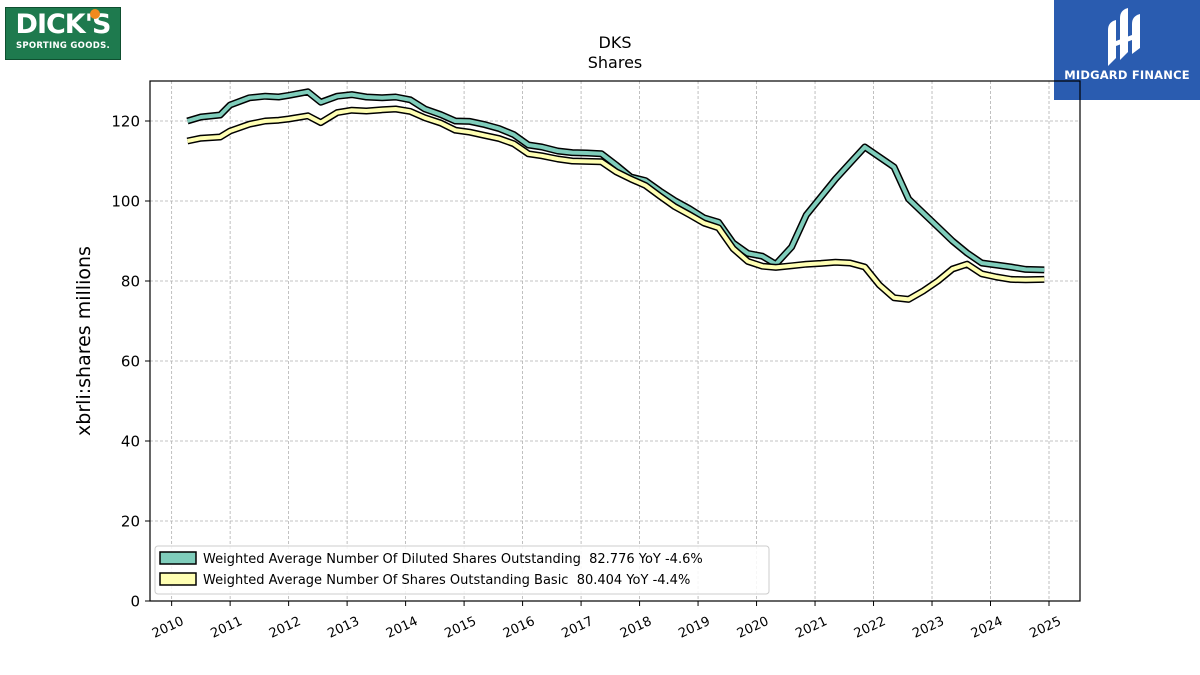 The image size is (1200, 675). I want to click on x-tick-label: 2014, so click(402, 628).